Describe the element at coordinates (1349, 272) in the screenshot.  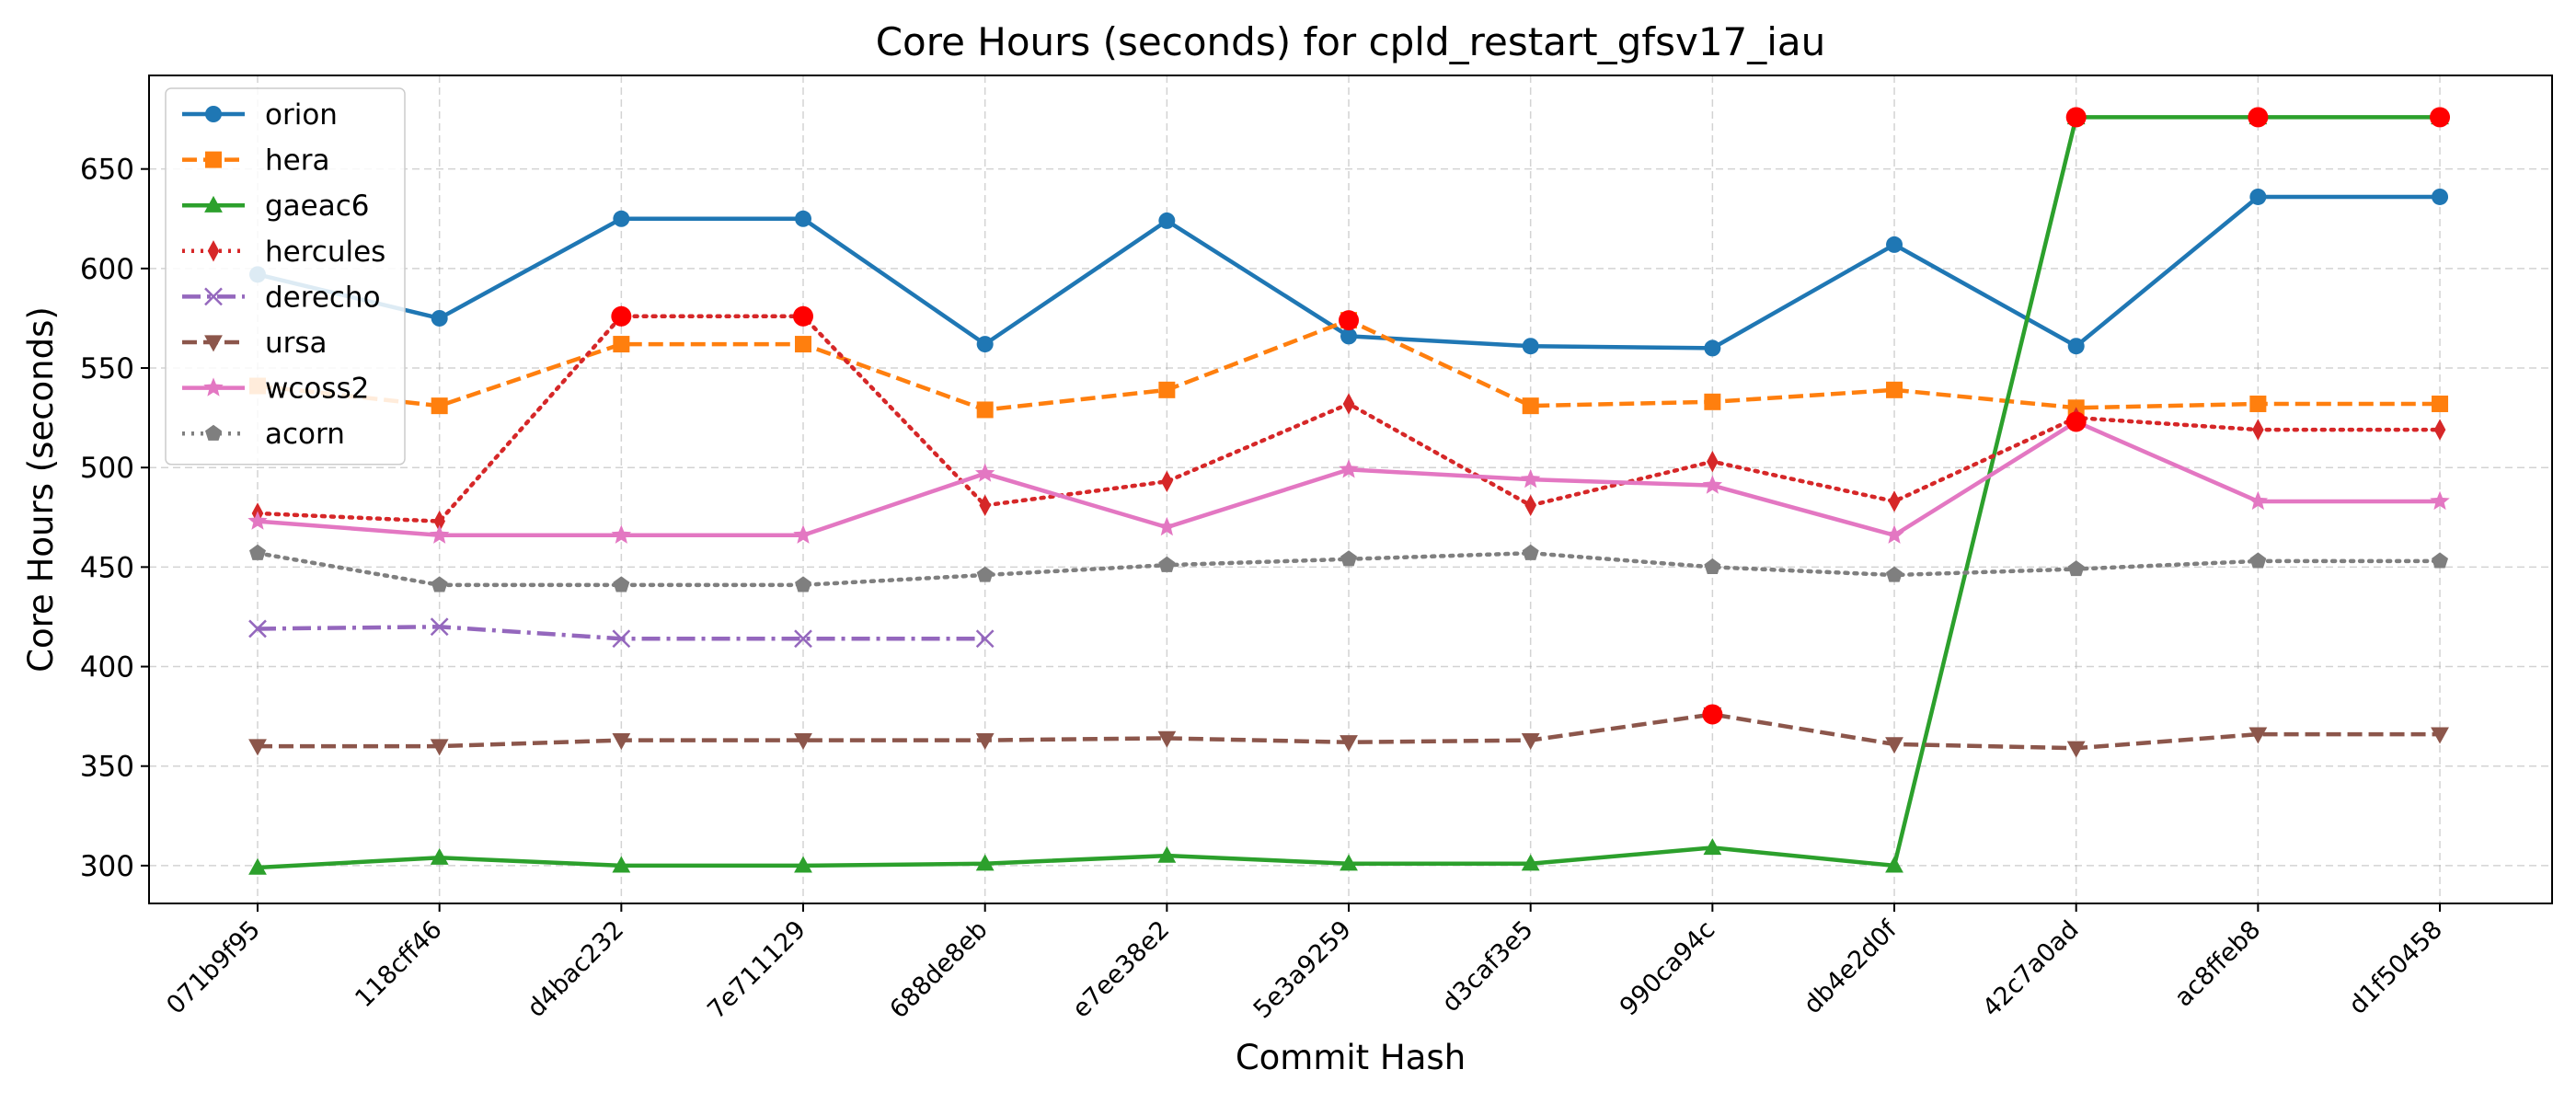
I see `series-orion` at that location.